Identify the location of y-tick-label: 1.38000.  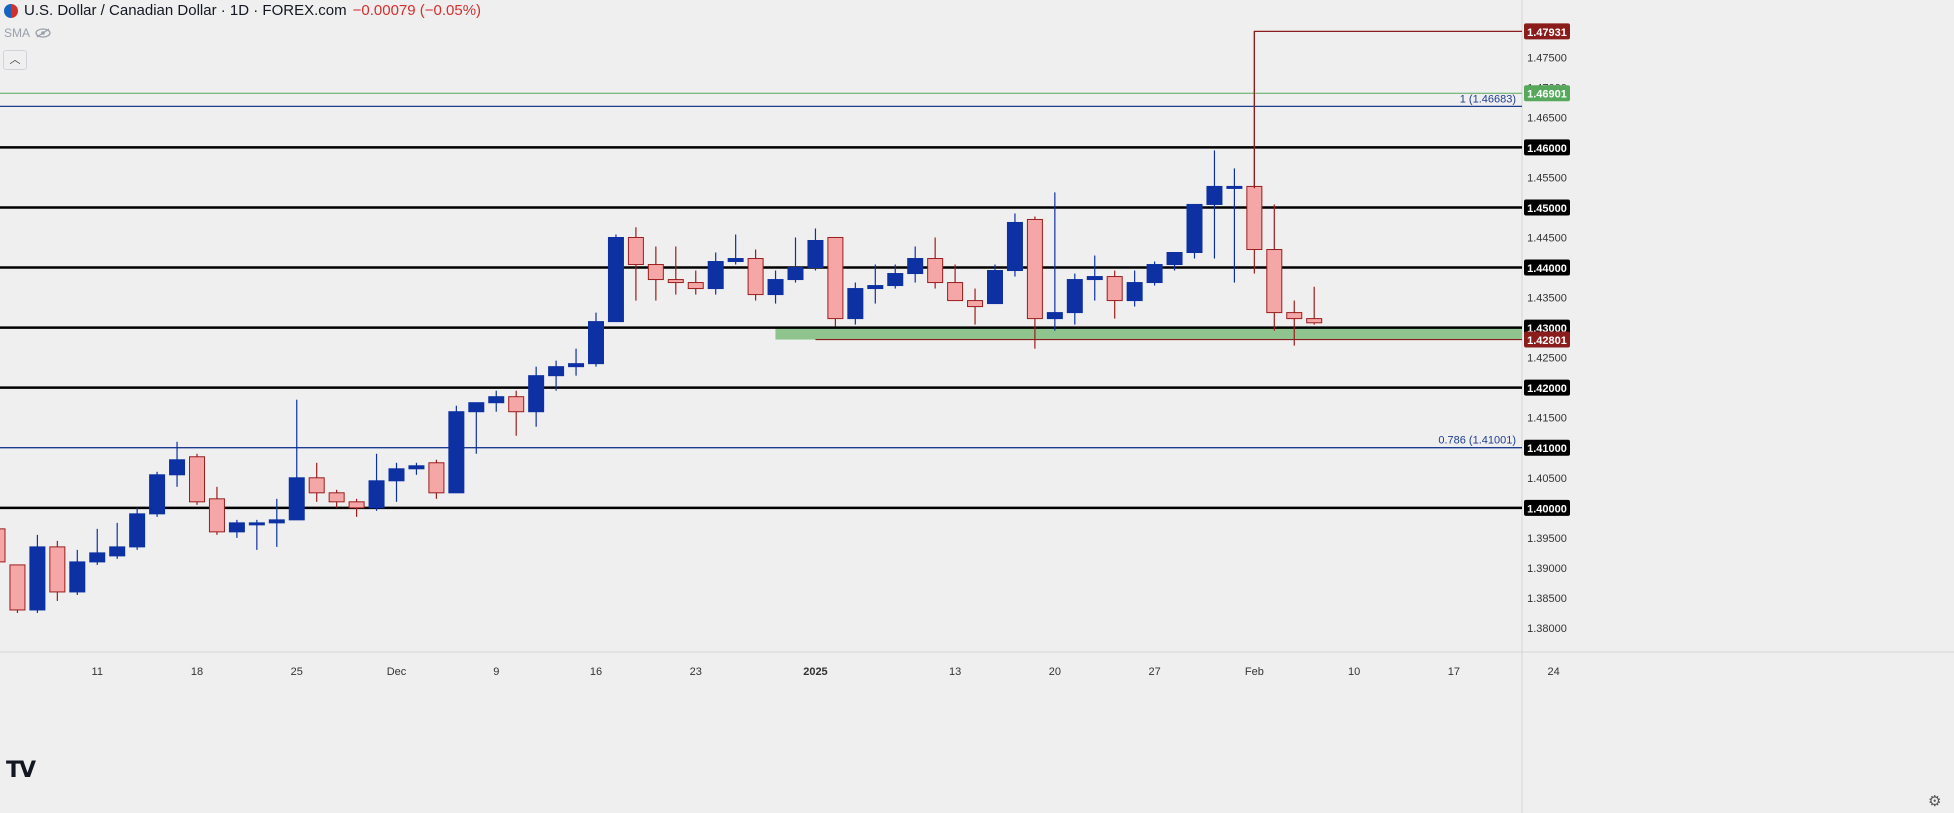
(1547, 629).